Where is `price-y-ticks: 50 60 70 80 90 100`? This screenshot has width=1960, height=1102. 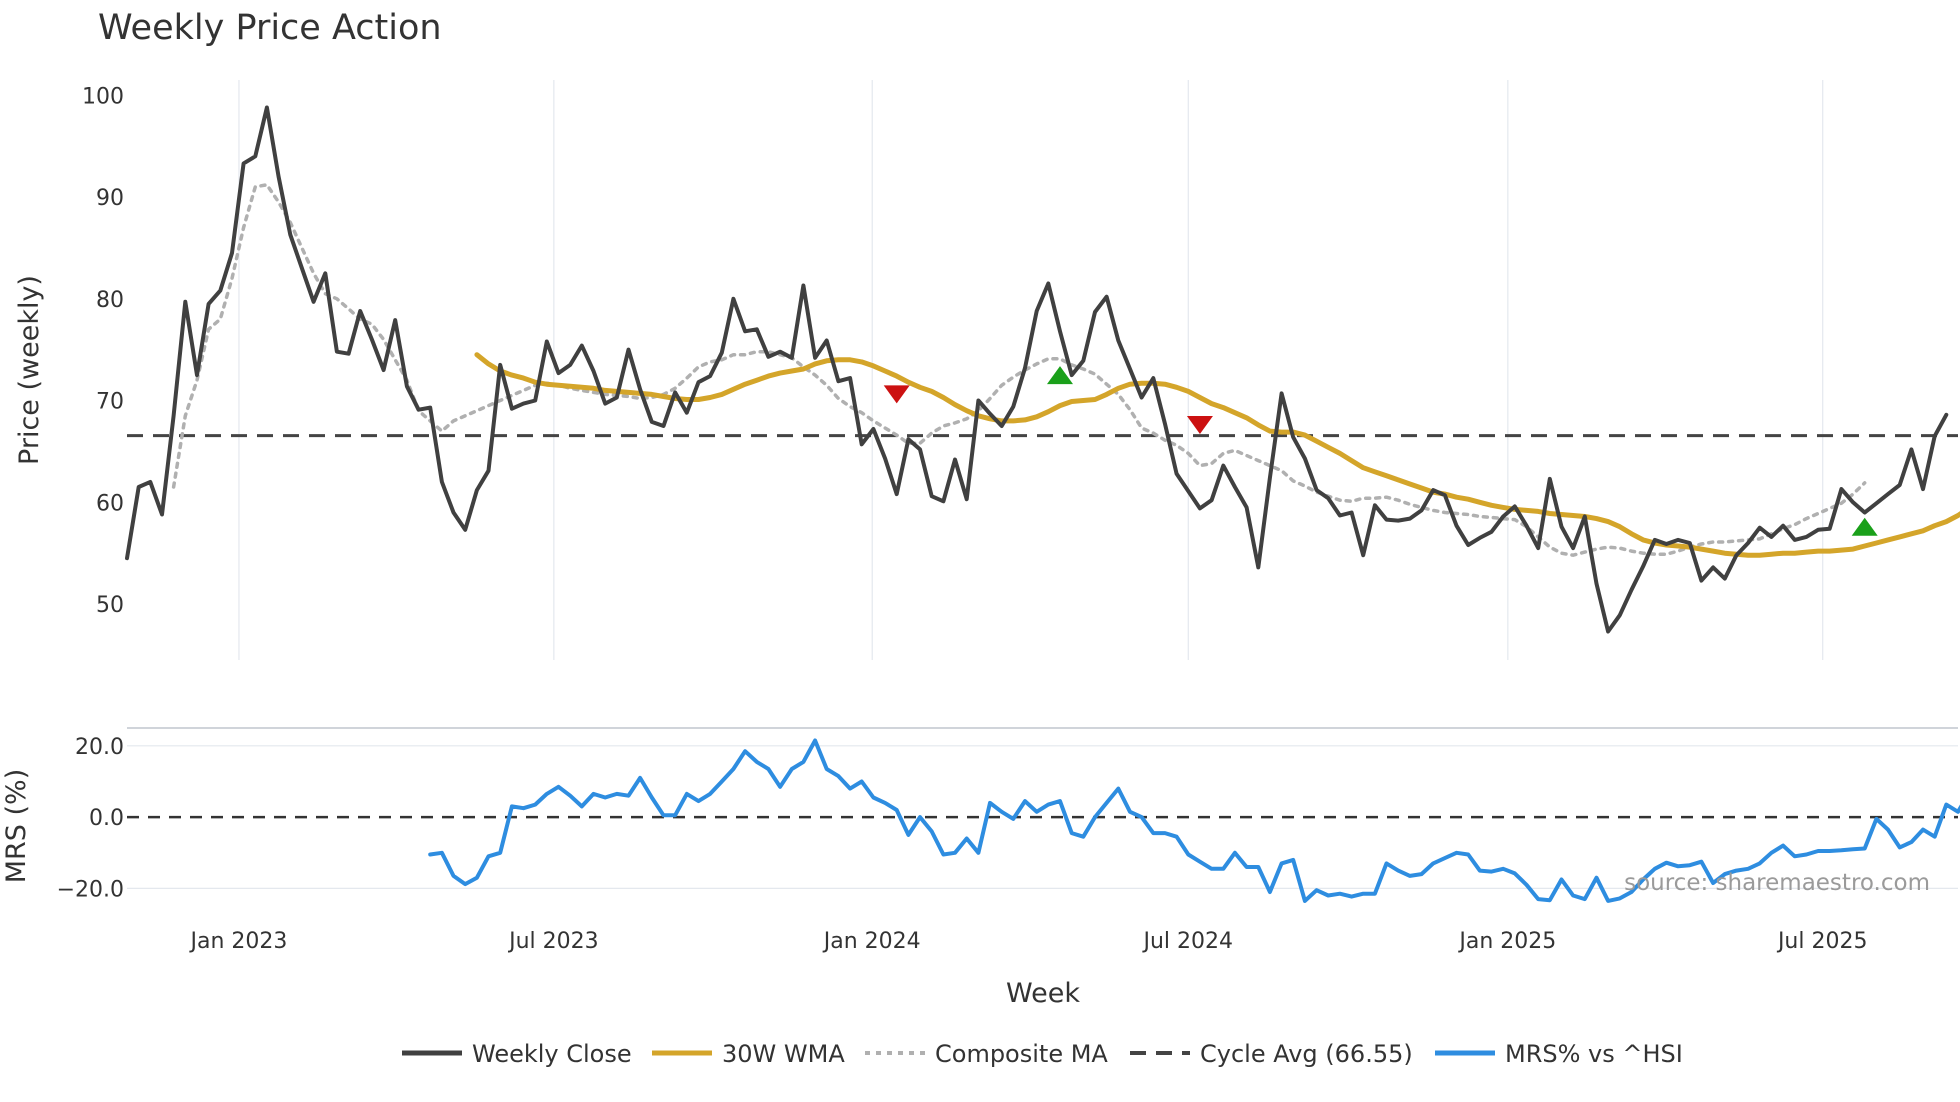
price-y-ticks: 50 60 70 80 90 100 is located at coordinates (103, 351).